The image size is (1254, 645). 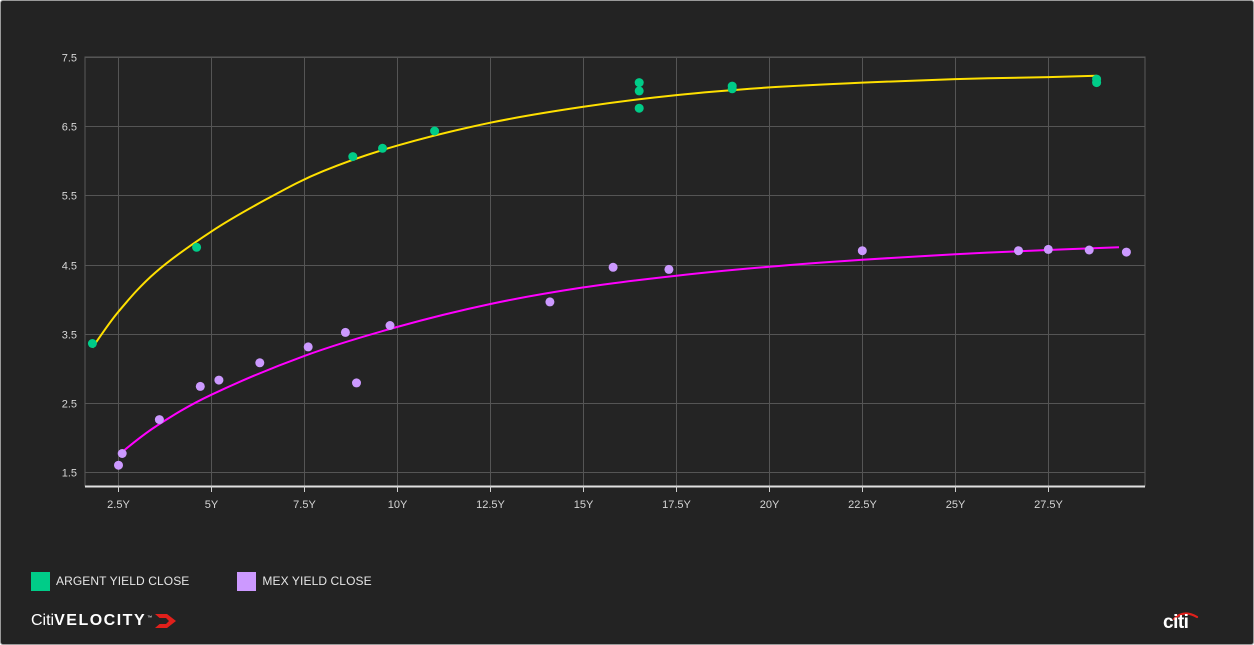 What do you see at coordinates (212, 505) in the screenshot?
I see `x-tick-label: 5Y` at bounding box center [212, 505].